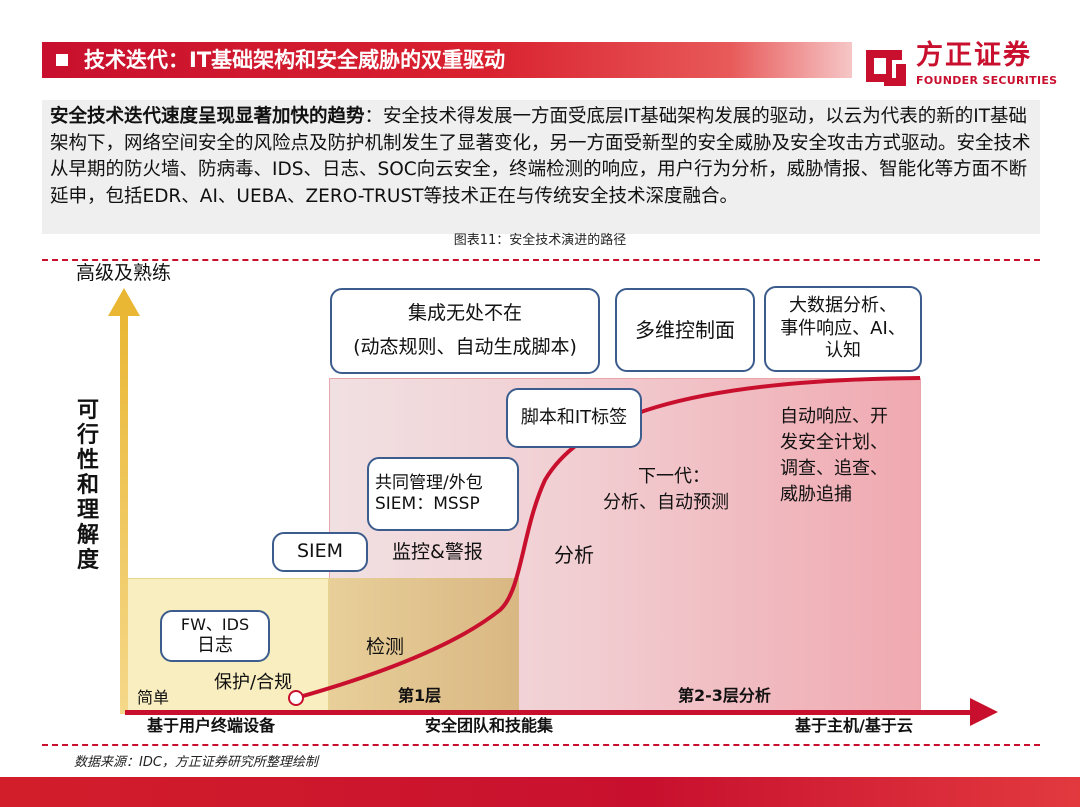 The image size is (1080, 807). Describe the element at coordinates (574, 555) in the screenshot. I see `label-analyze: 分析` at that location.